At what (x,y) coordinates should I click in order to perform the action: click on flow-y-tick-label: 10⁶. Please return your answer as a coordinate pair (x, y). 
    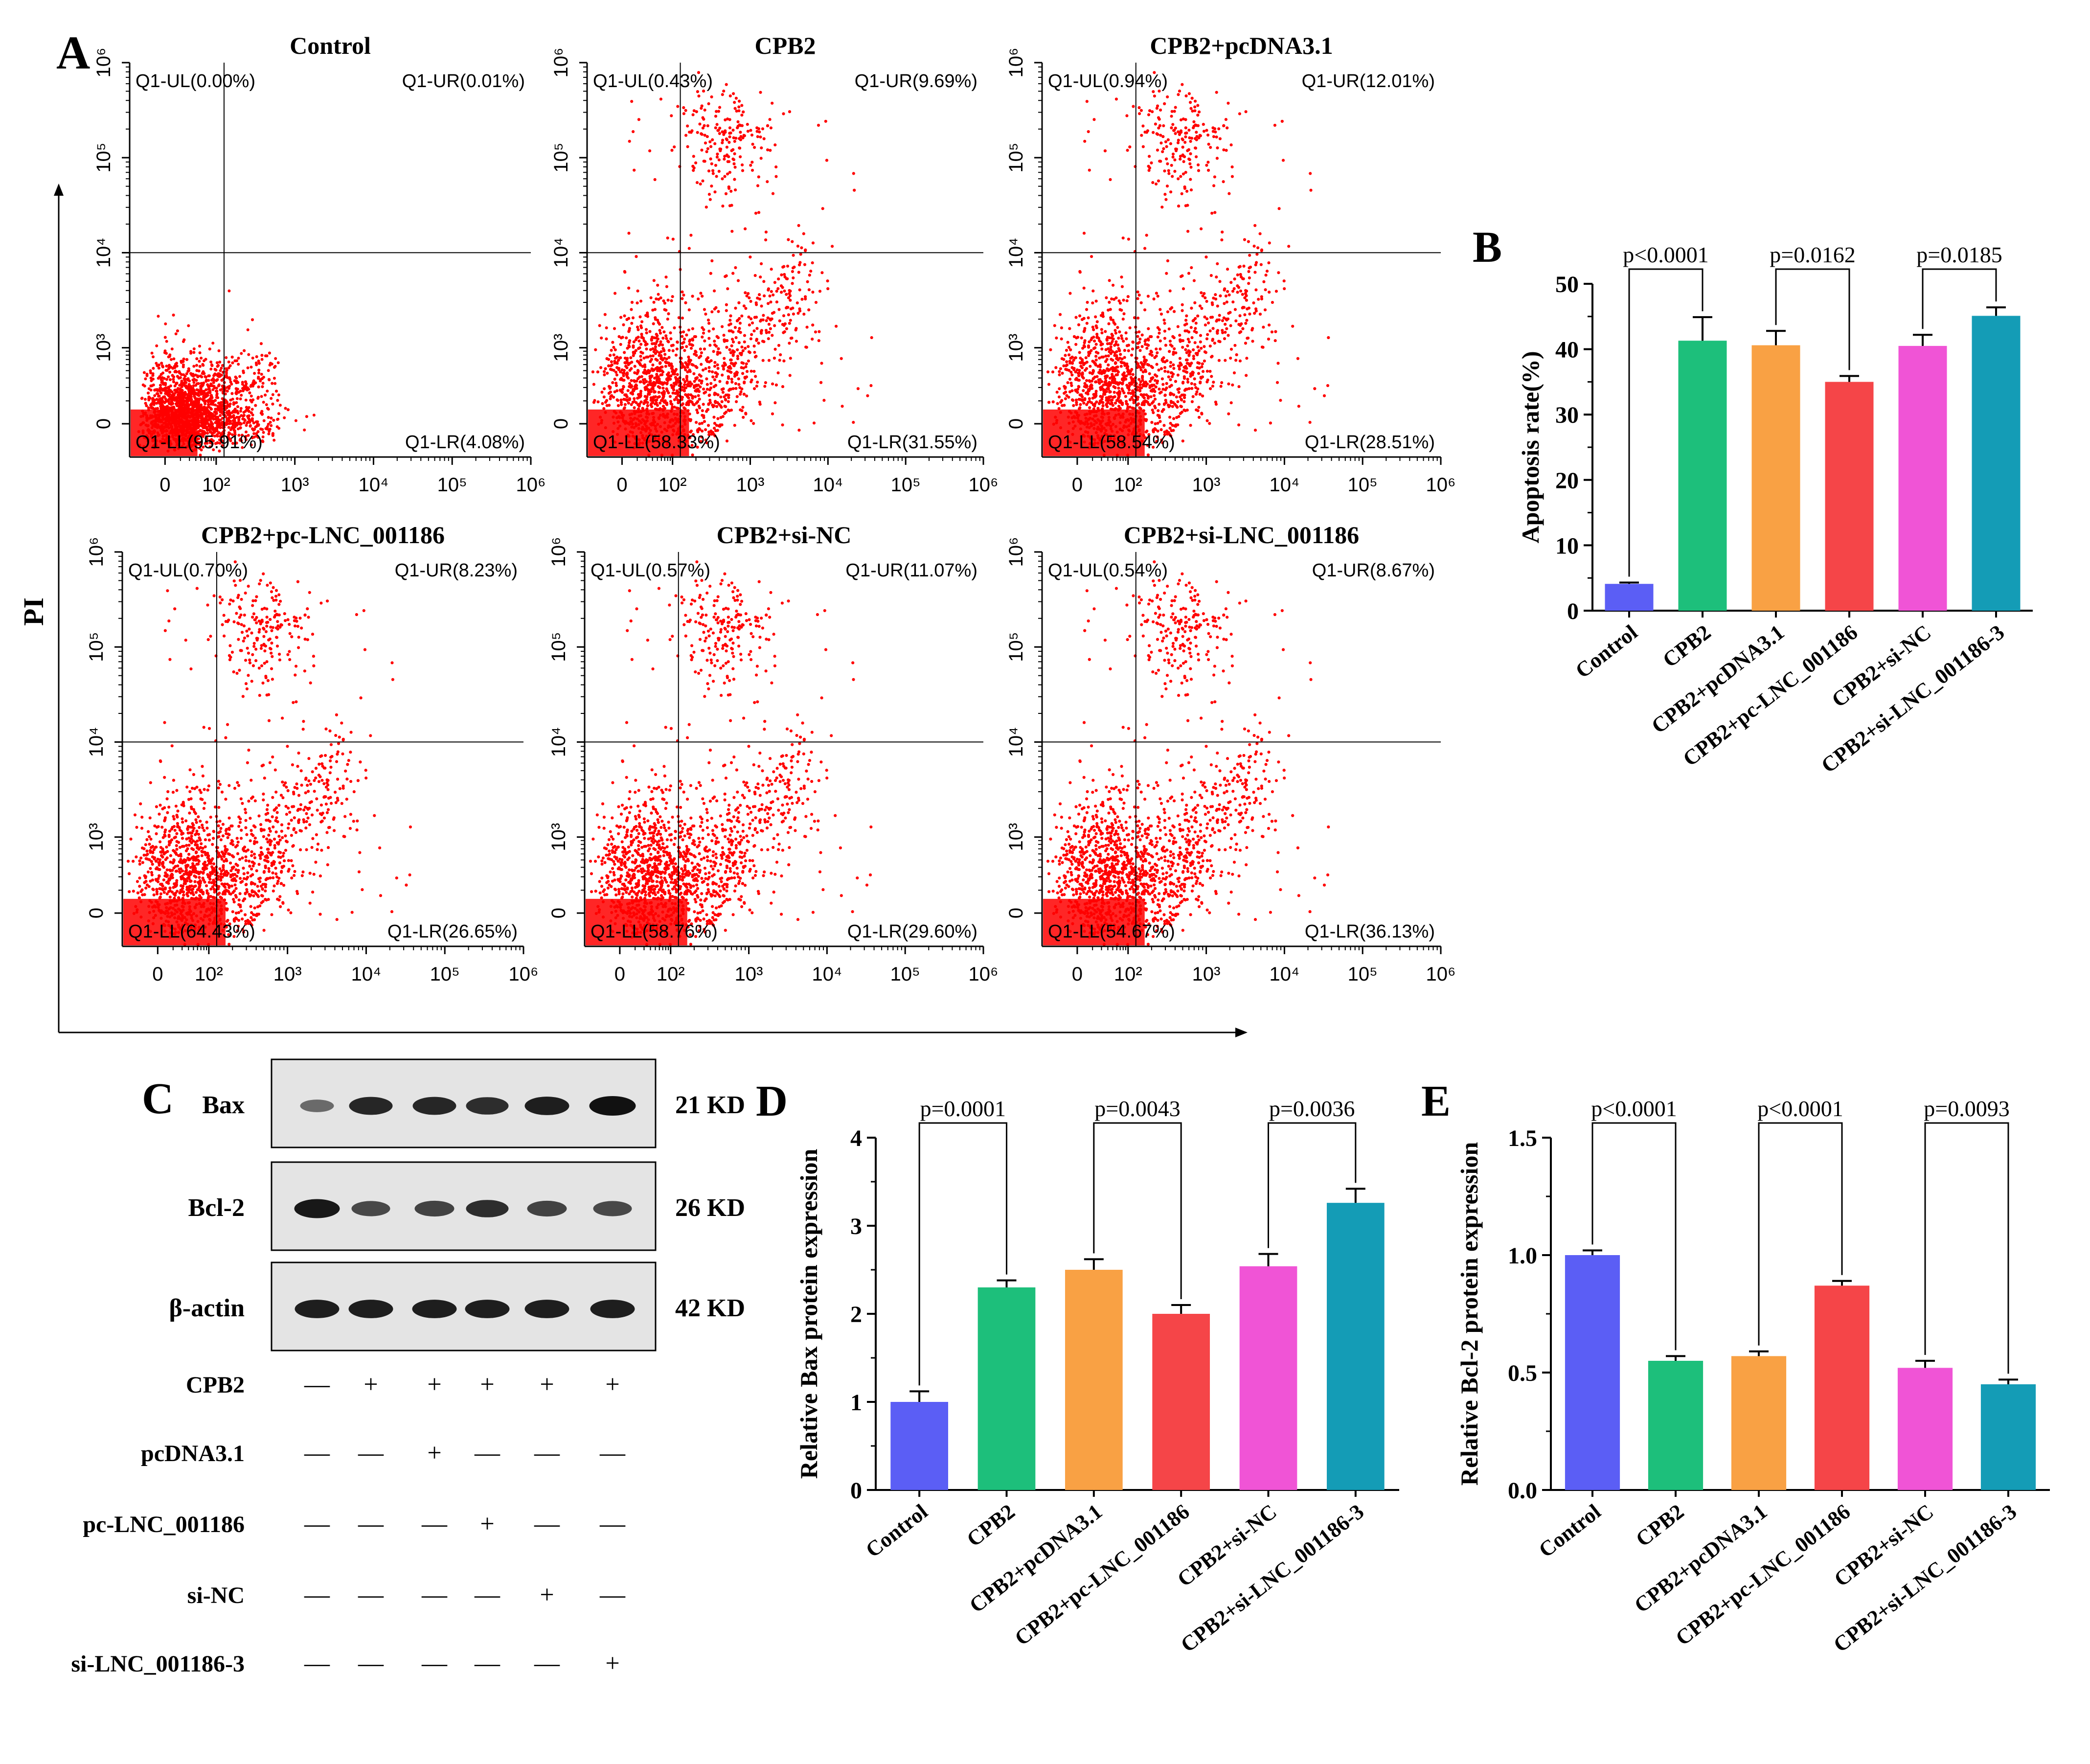
    Looking at the image, I should click on (103, 63).